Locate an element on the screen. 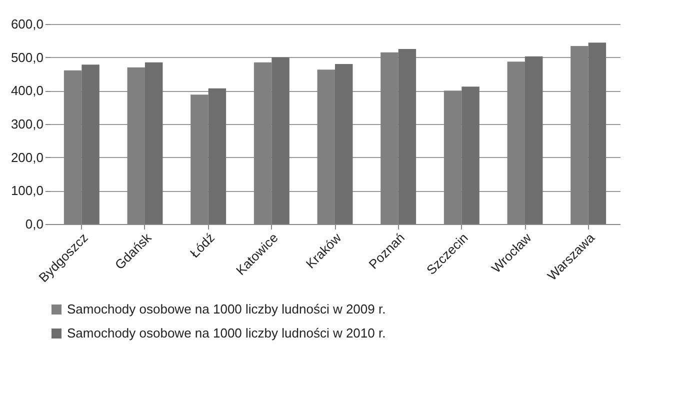  legend-label: Samochody osobowe na 1000 liczby ludności w 2010 r. is located at coordinates (226, 333).